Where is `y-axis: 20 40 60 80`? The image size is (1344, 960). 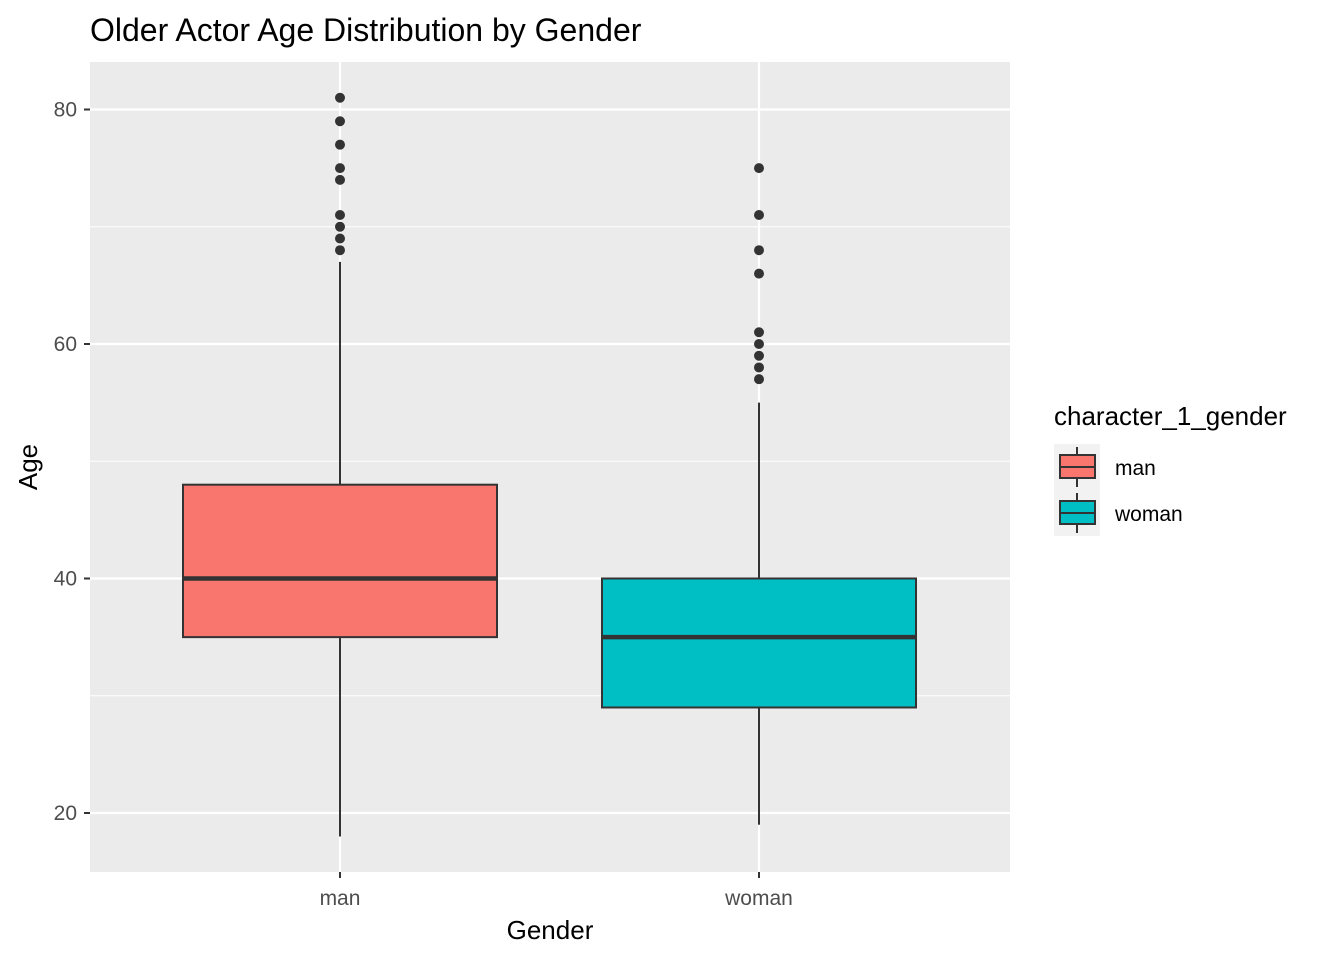 y-axis: 20 40 60 80 is located at coordinates (72, 462).